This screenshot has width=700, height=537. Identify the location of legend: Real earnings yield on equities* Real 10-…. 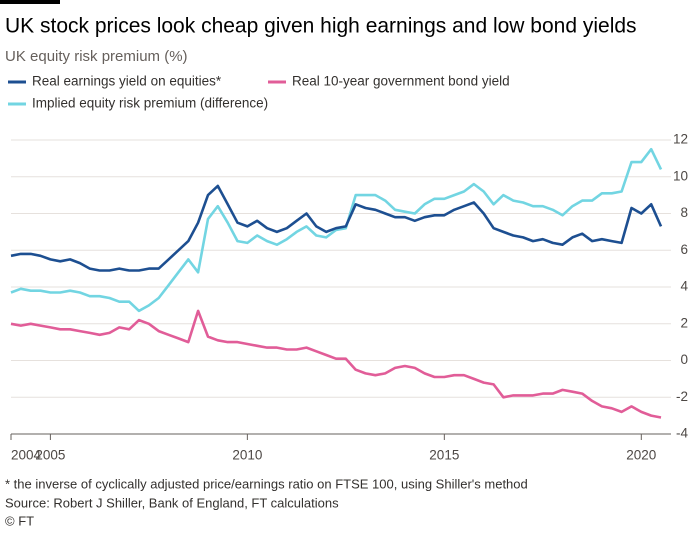
(259, 92).